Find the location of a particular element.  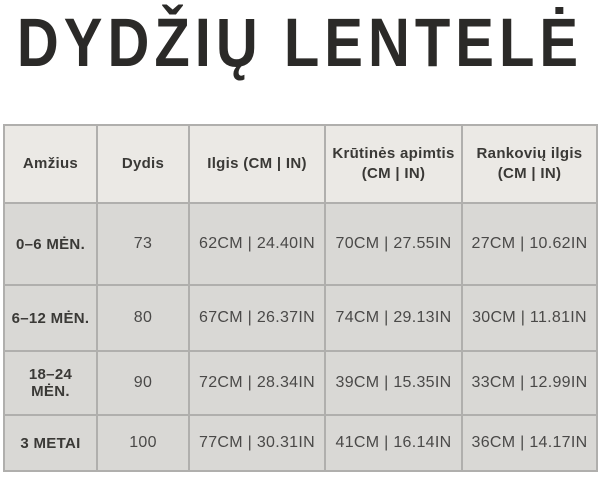

cell-chest: 39CM | 15.35IN is located at coordinates (393, 383).